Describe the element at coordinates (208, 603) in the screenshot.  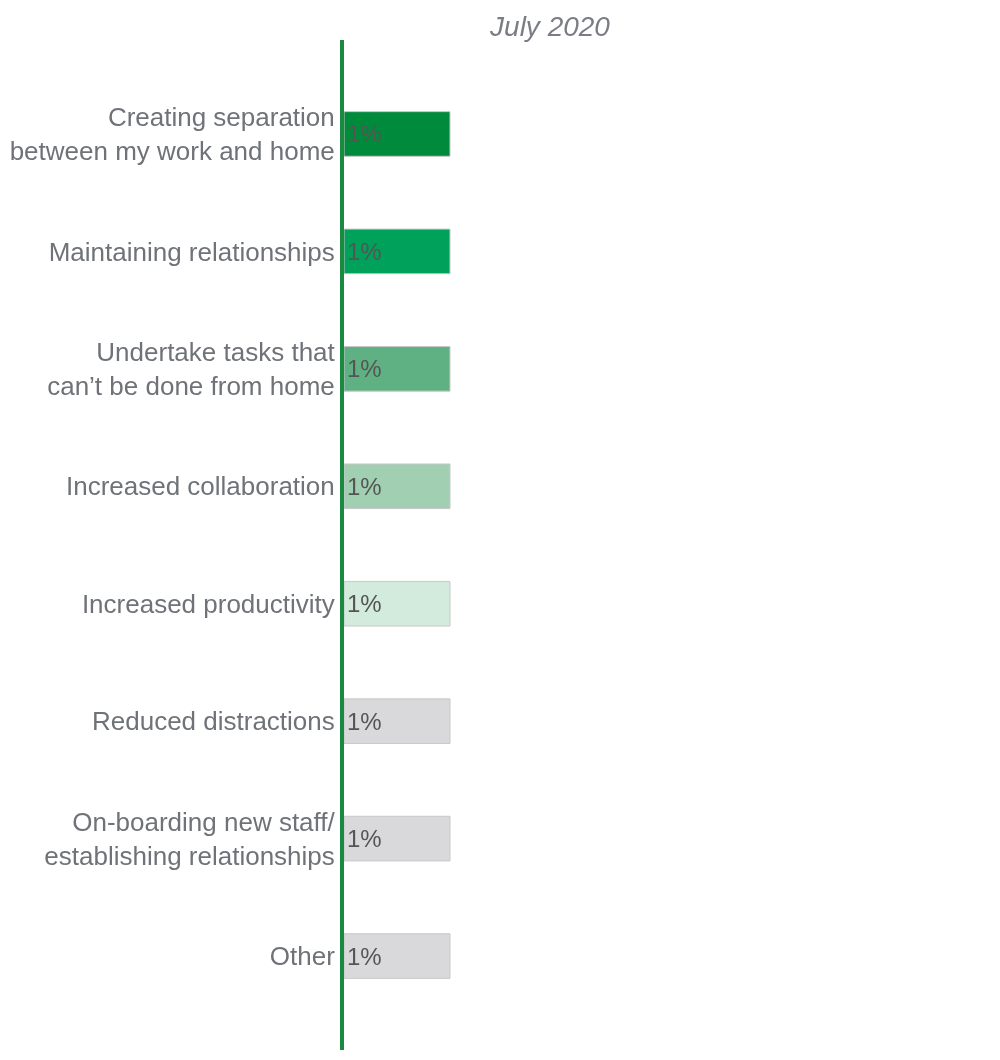
I see `y-tick-label: Increased productivity` at that location.